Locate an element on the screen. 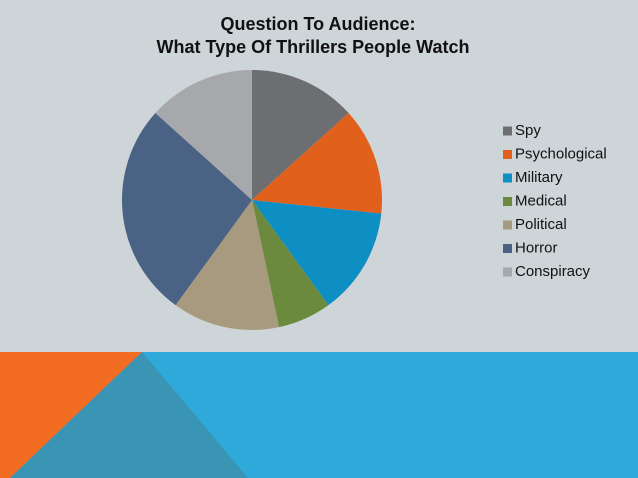 This screenshot has width=638, height=478. legend-label: Medical is located at coordinates (541, 200).